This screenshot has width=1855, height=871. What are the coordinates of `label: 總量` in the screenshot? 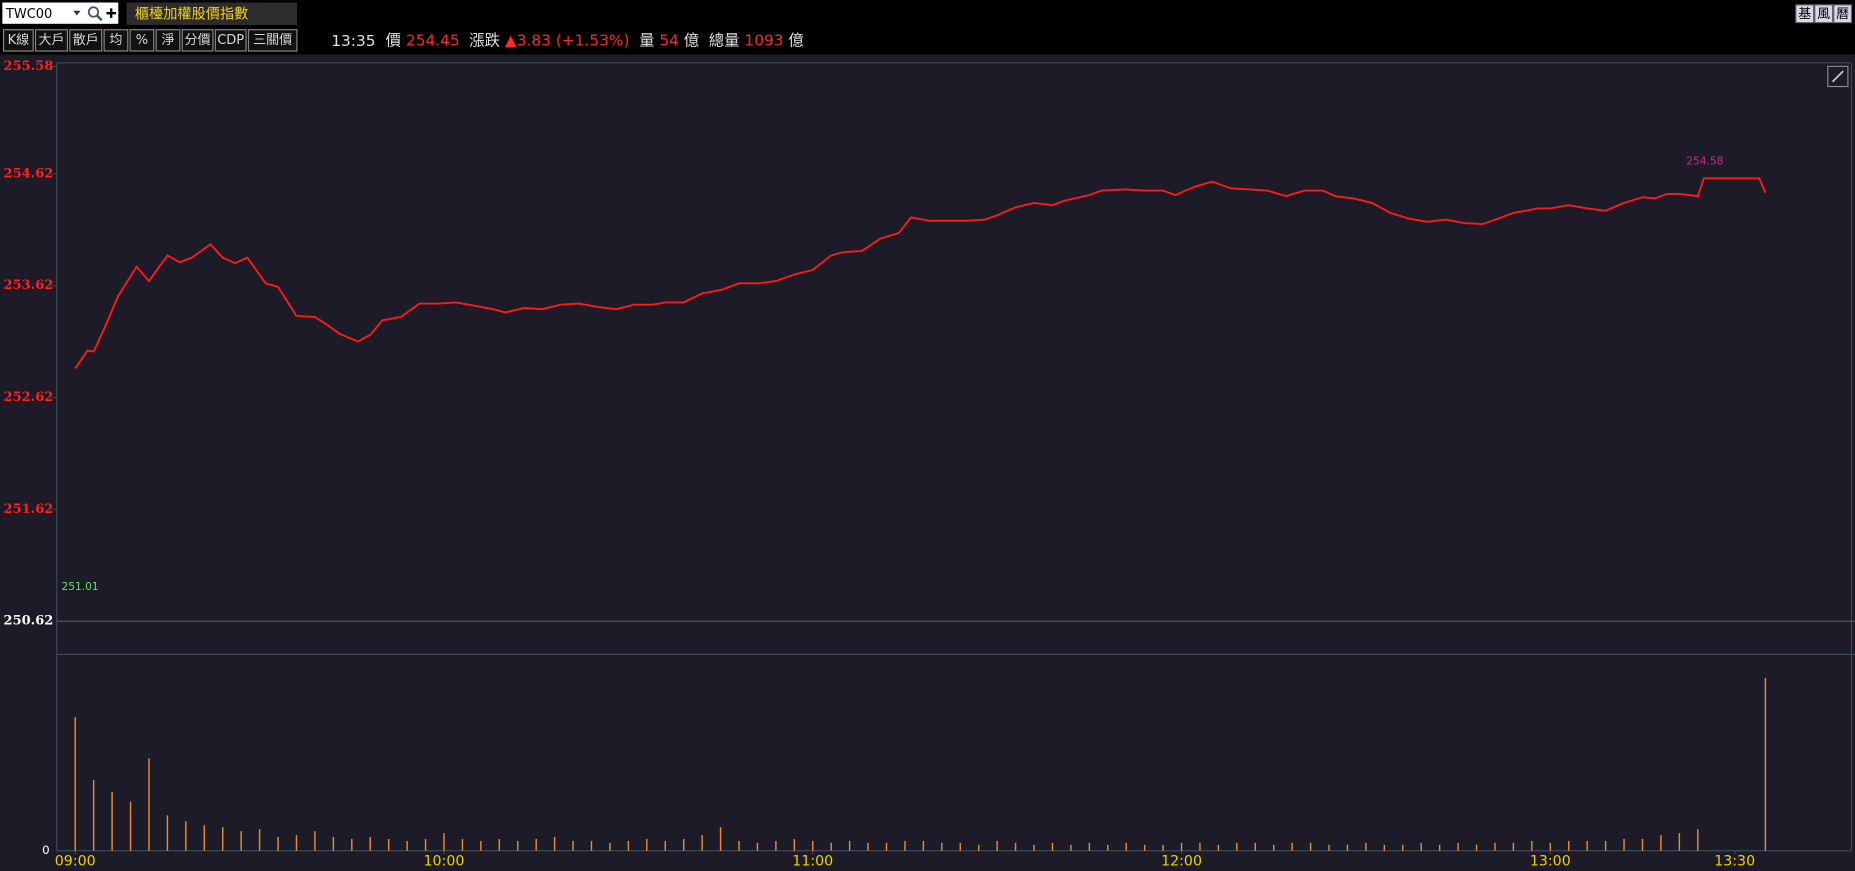 It's located at (724, 40).